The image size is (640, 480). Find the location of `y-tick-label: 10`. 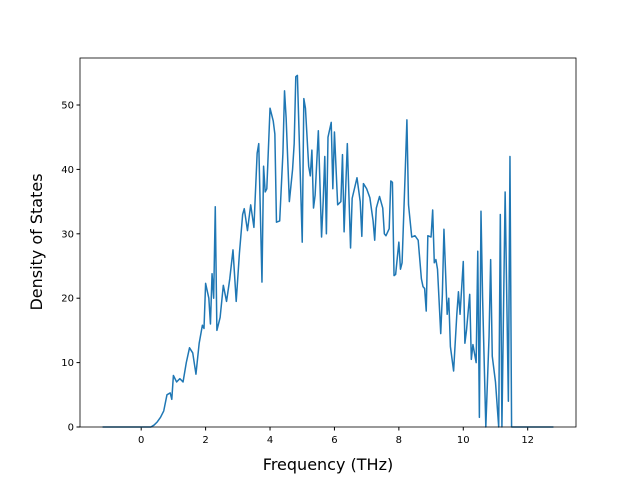

y-tick-label: 10 is located at coordinates (67, 363).